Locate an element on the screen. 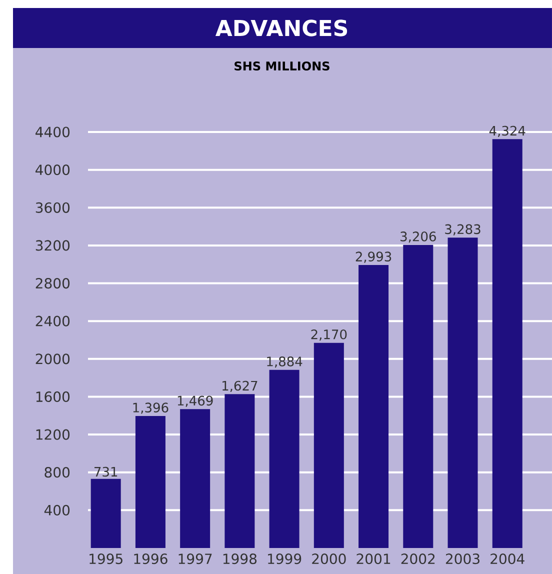 Image resolution: width=552 pixels, height=574 pixels. x-tick-label: 1995 is located at coordinates (106, 559).